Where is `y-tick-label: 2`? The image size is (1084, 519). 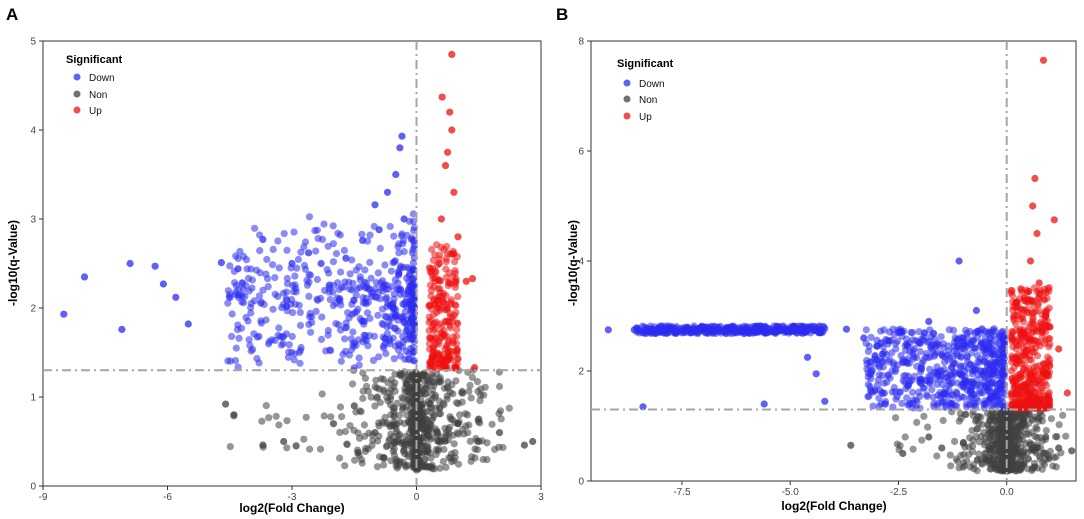 y-tick-label: 2 is located at coordinates (581, 372).